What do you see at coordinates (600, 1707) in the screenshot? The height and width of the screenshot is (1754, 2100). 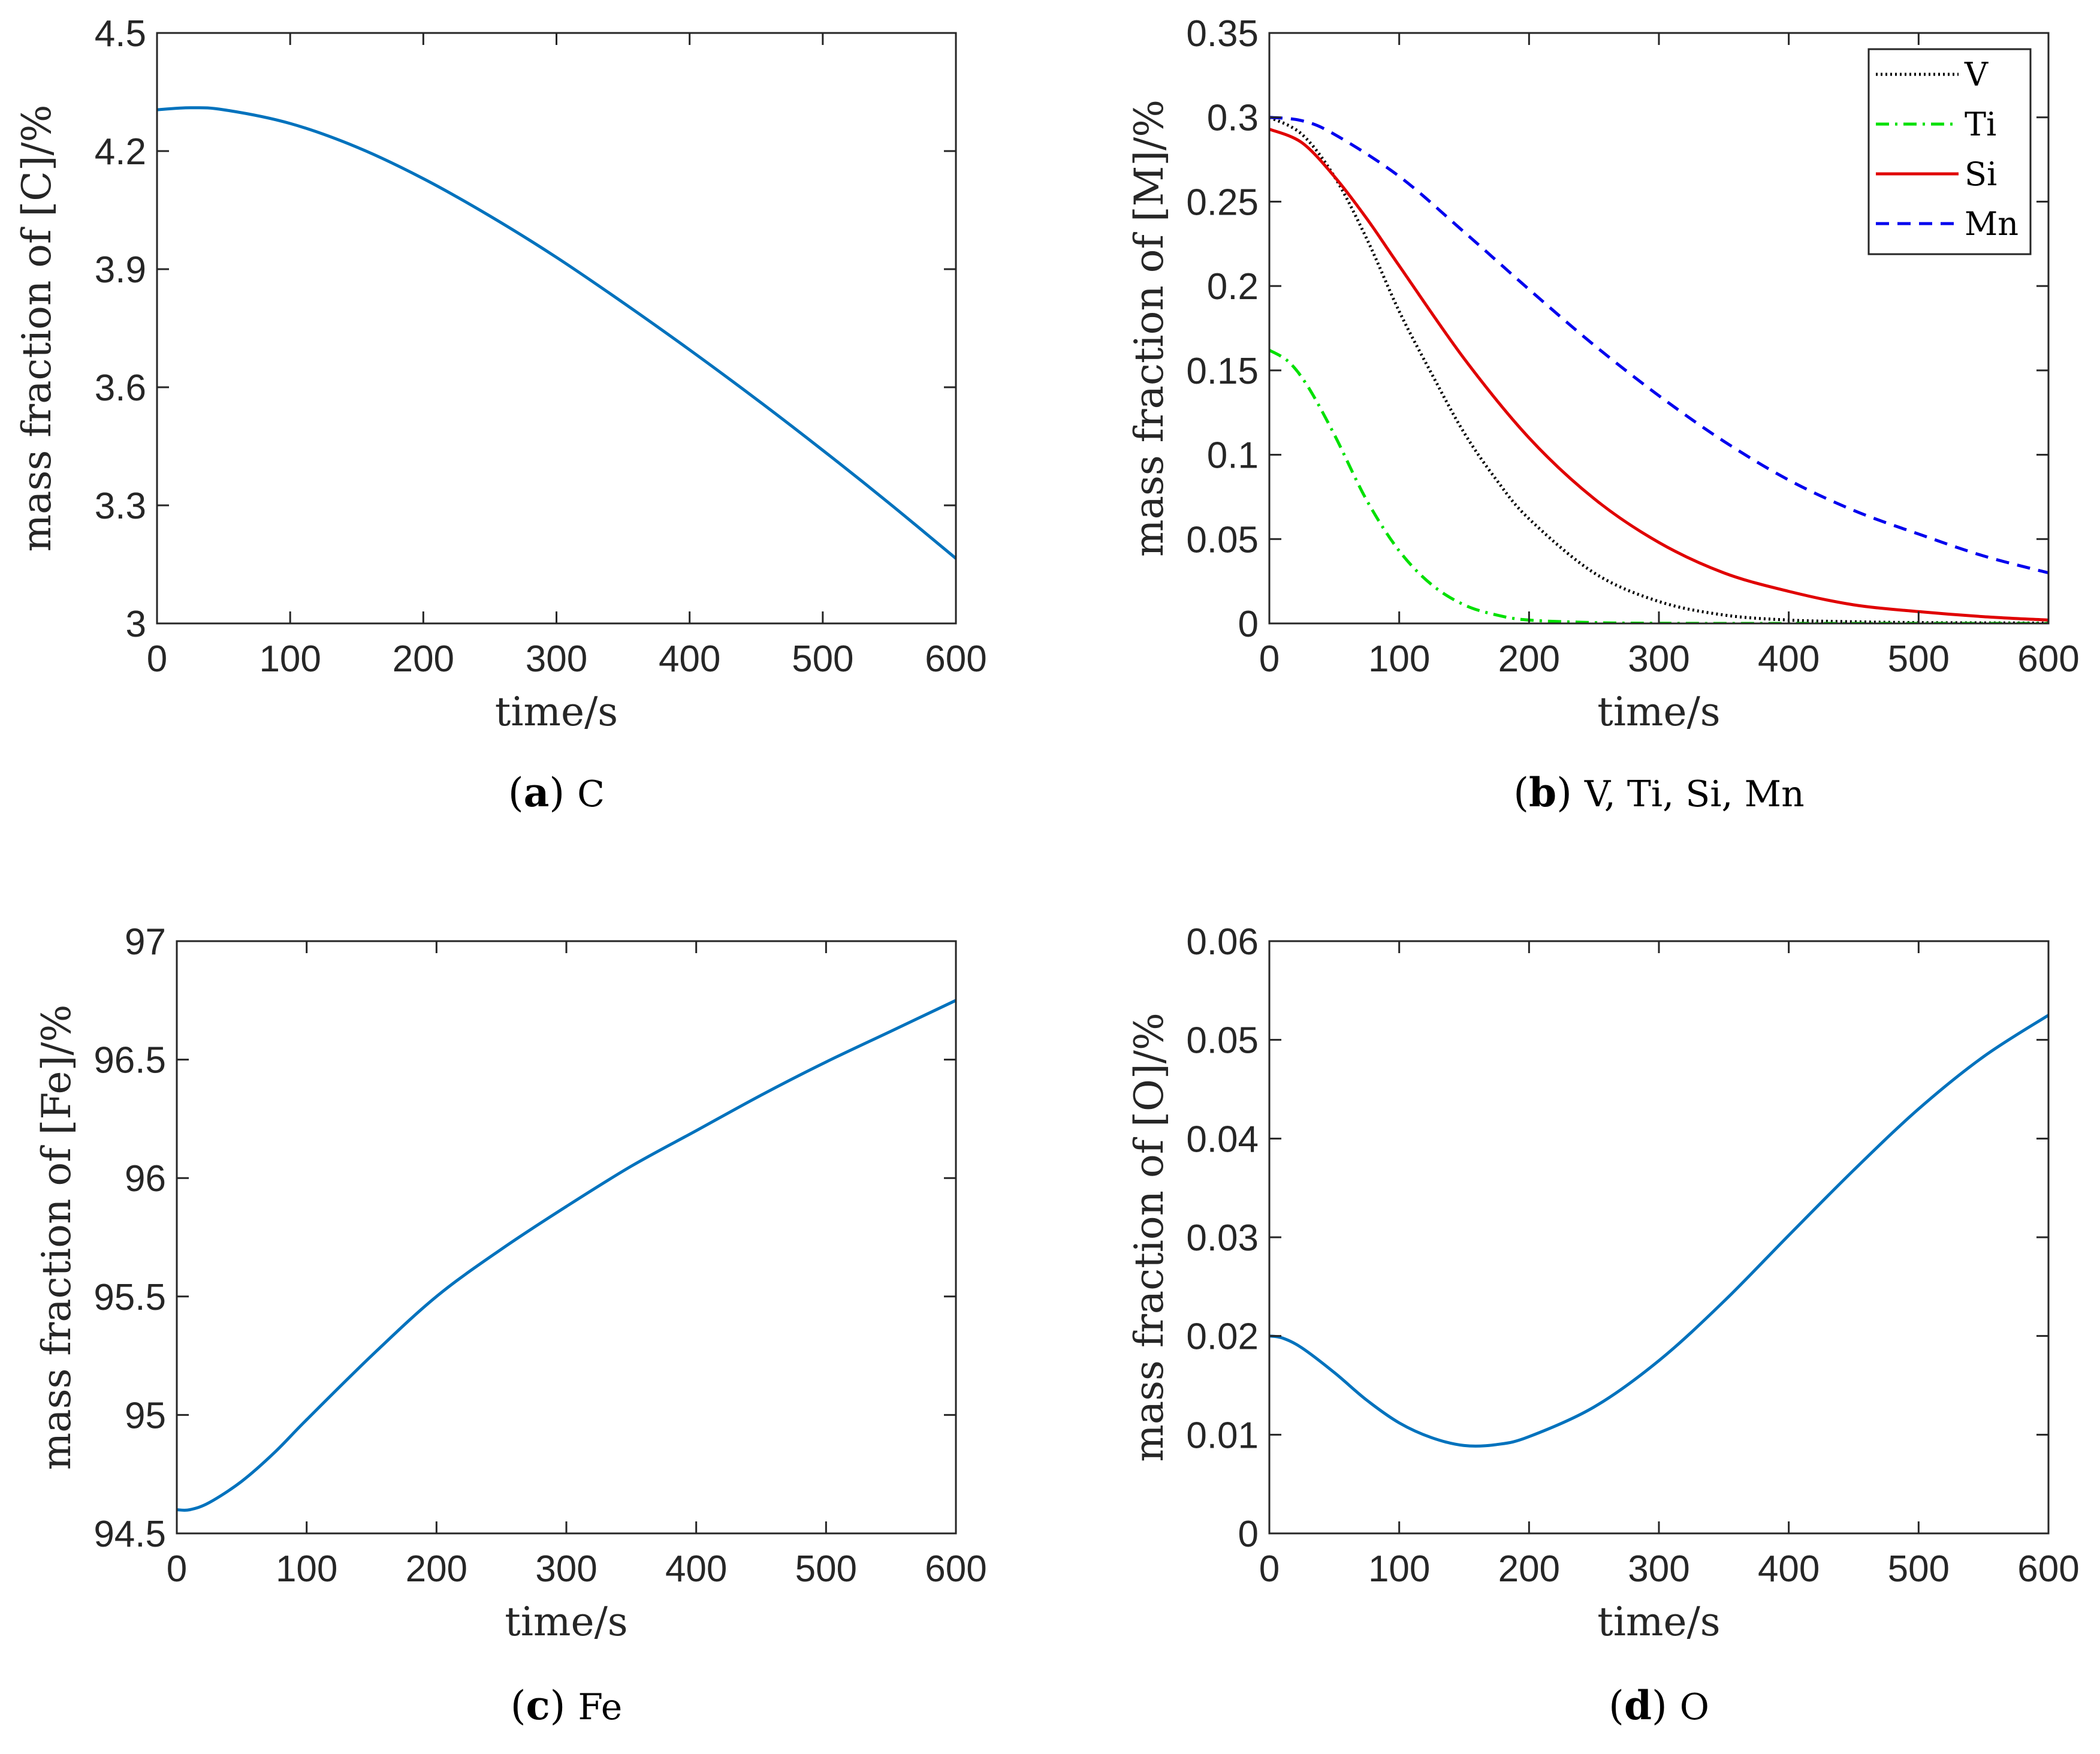 I see `caption-text: Fe` at bounding box center [600, 1707].